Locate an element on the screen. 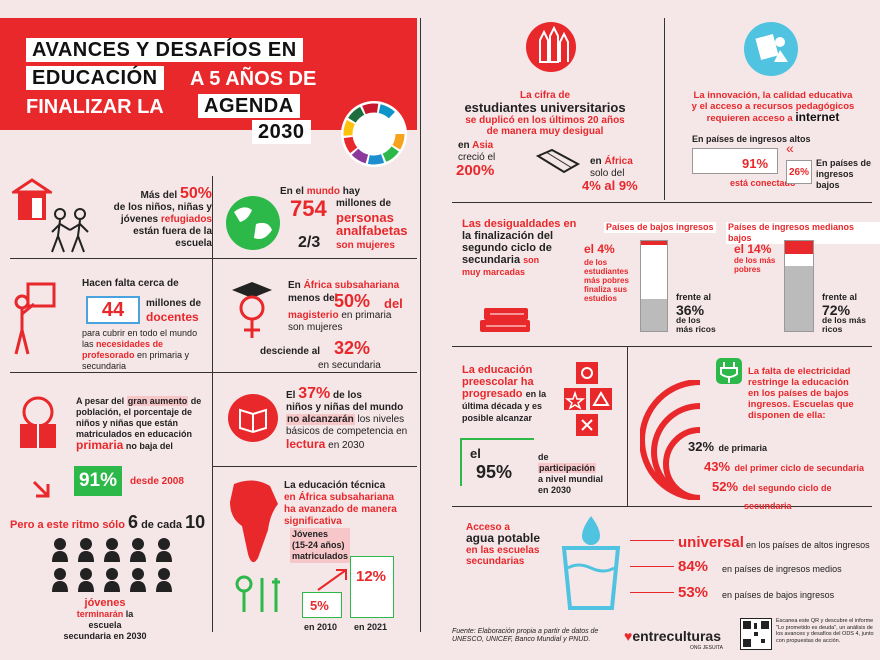 The height and width of the screenshot is (660, 880). footer-brand-text: entreculturas is located at coordinates (677, 636).